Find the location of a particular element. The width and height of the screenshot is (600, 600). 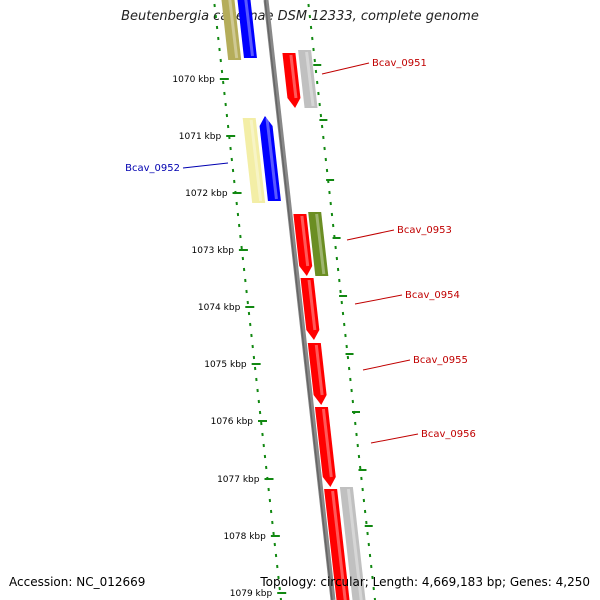

gene-bcav-0954-body is located at coordinates (310, 309).